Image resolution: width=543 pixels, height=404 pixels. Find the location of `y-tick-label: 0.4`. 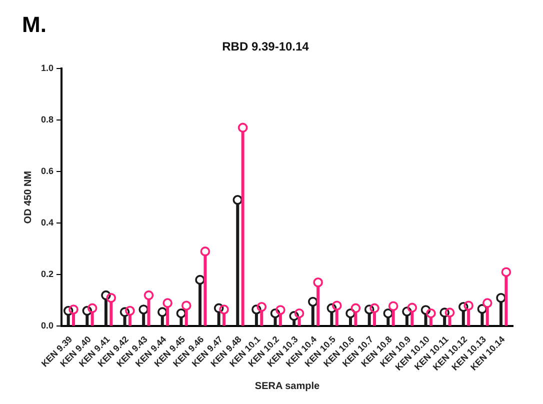

y-tick-label: 0.4 is located at coordinates (47, 223).